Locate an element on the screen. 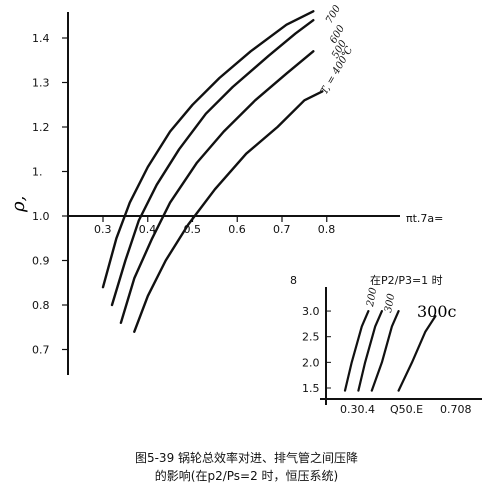 This screenshot has height=495, width=493. inset-y-tick-label: 2.0 is located at coordinates (311, 362).